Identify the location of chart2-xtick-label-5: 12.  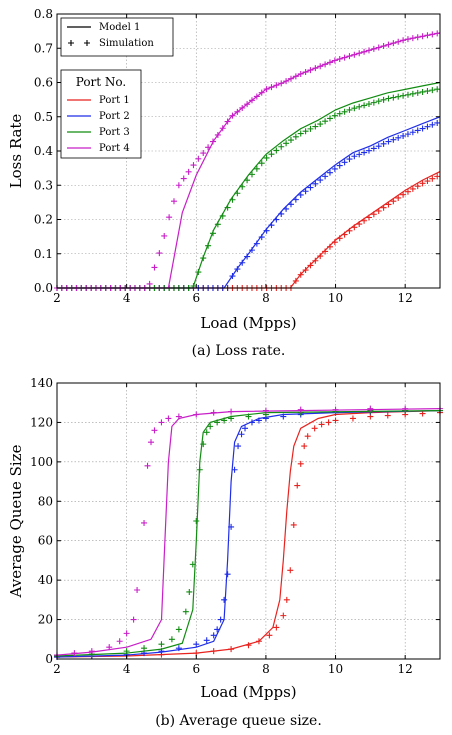
(405, 669).